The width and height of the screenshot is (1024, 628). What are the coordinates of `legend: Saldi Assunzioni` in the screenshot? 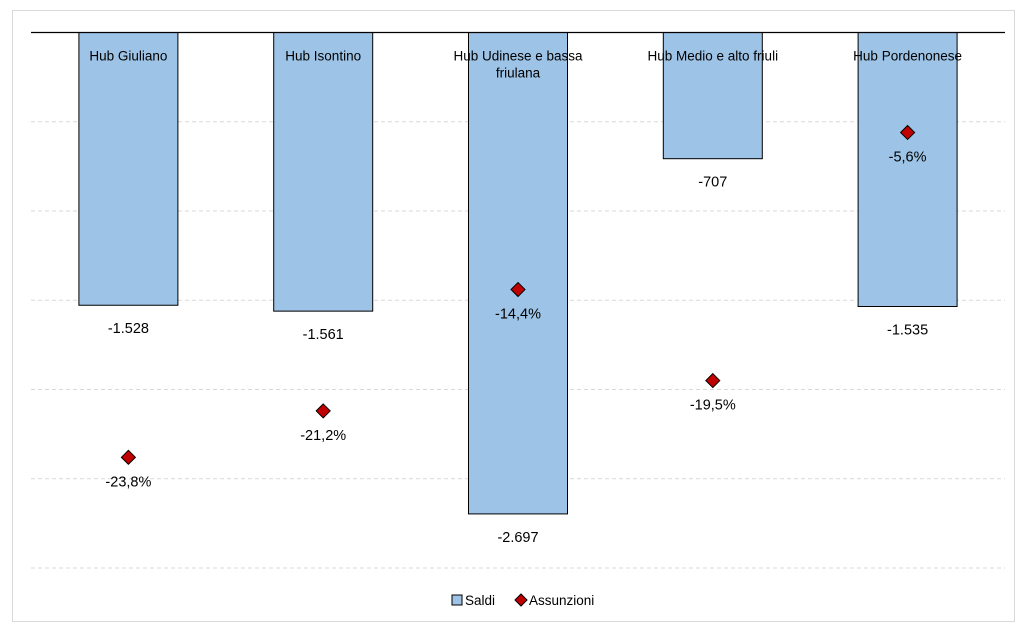 It's located at (522, 600).